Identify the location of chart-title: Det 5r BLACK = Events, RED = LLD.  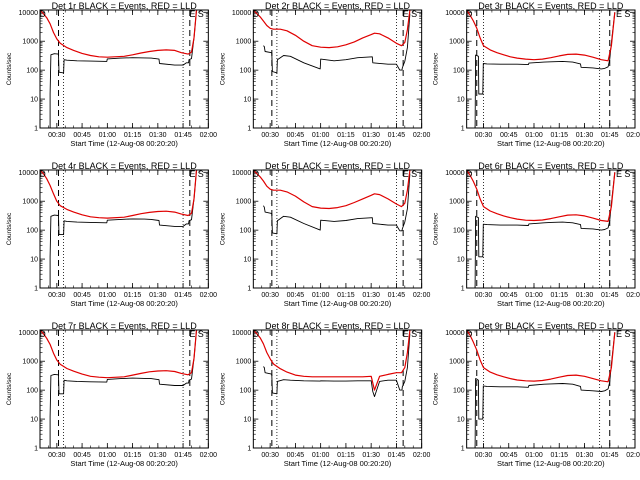
(338, 166).